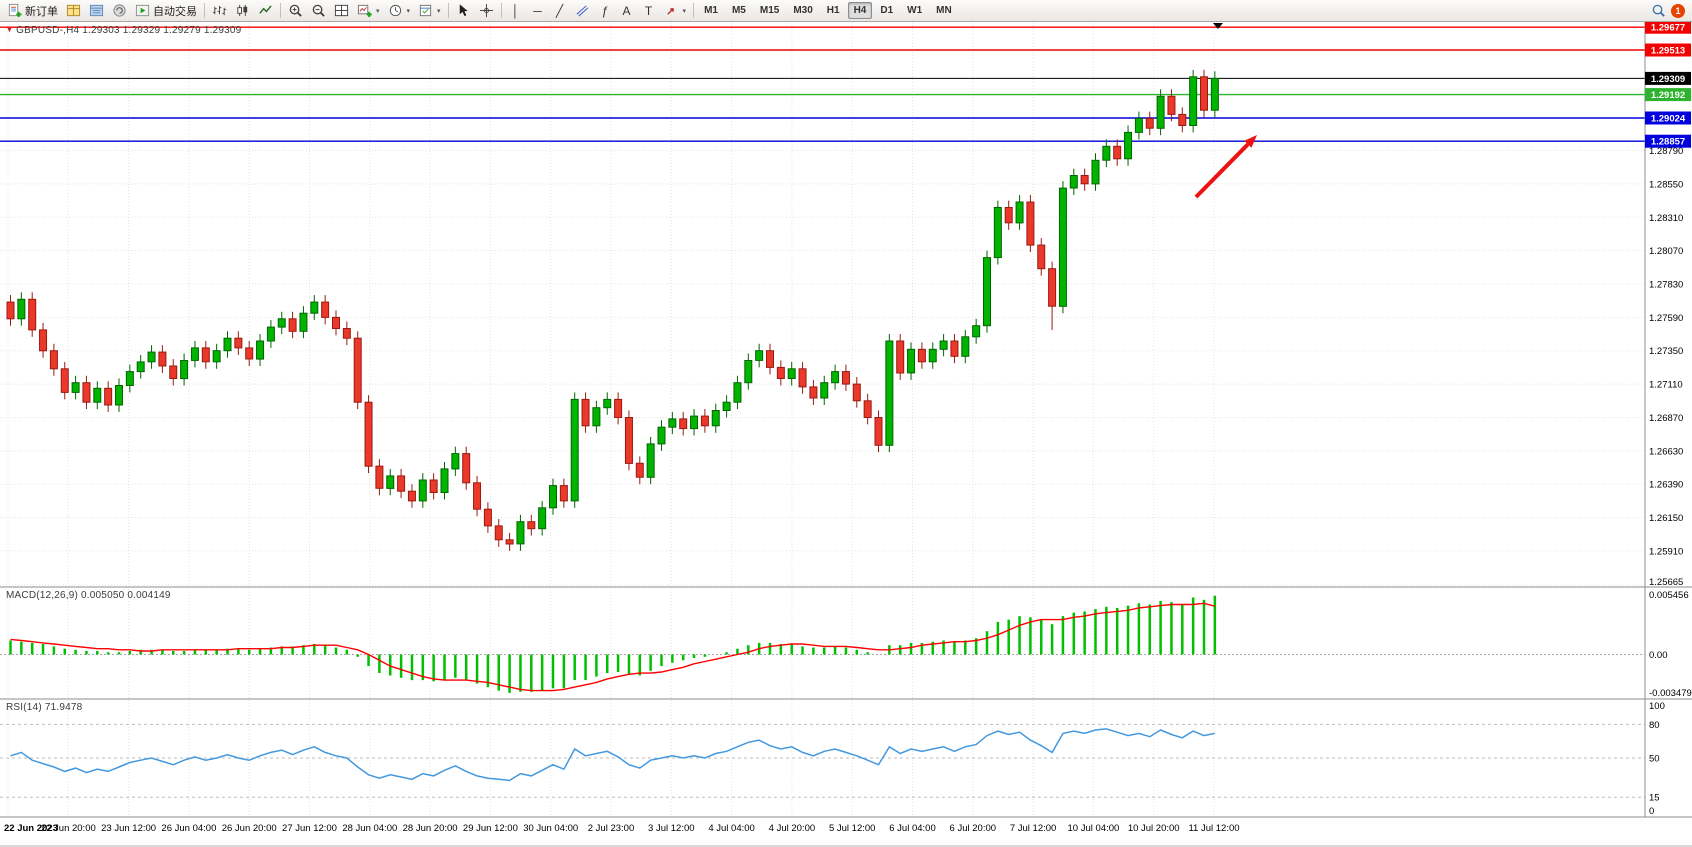 The width and height of the screenshot is (1692, 847). What do you see at coordinates (1657, 706) in the screenshot?
I see `svg-text: 100` at bounding box center [1657, 706].